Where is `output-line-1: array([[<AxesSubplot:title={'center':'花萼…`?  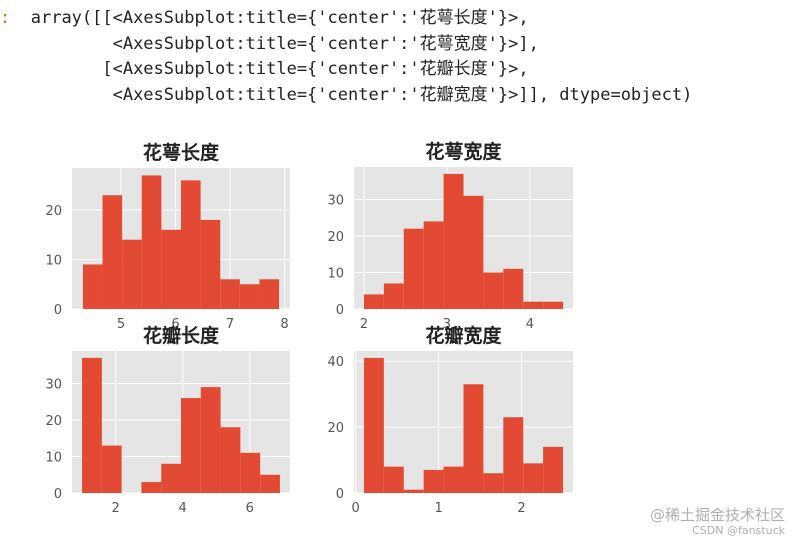 output-line-1: array([[<AxesSubplot:title={'center':'花萼… is located at coordinates (279, 18).